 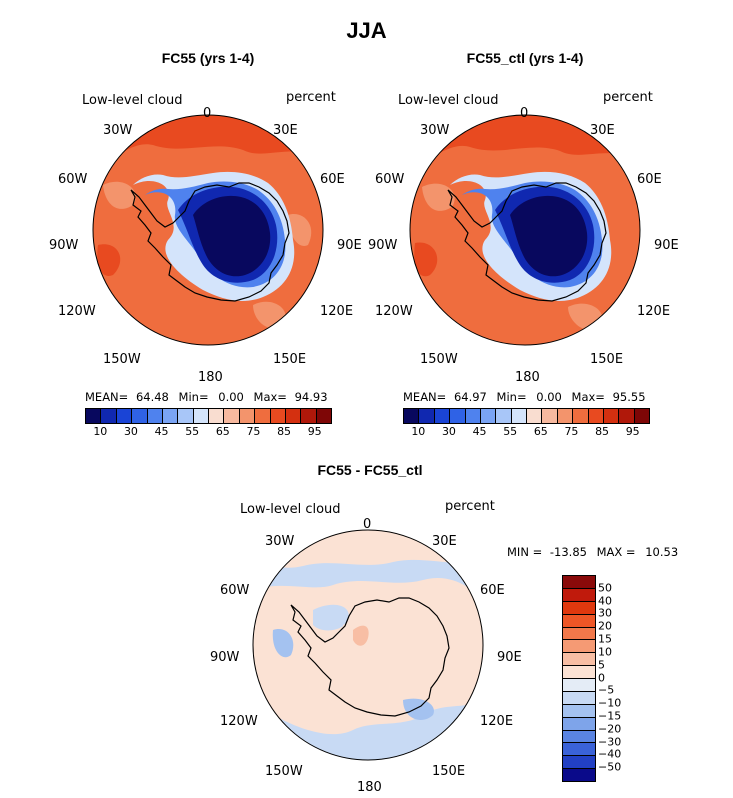 I want to click on mean-value: 64.48, so click(x=152, y=397).